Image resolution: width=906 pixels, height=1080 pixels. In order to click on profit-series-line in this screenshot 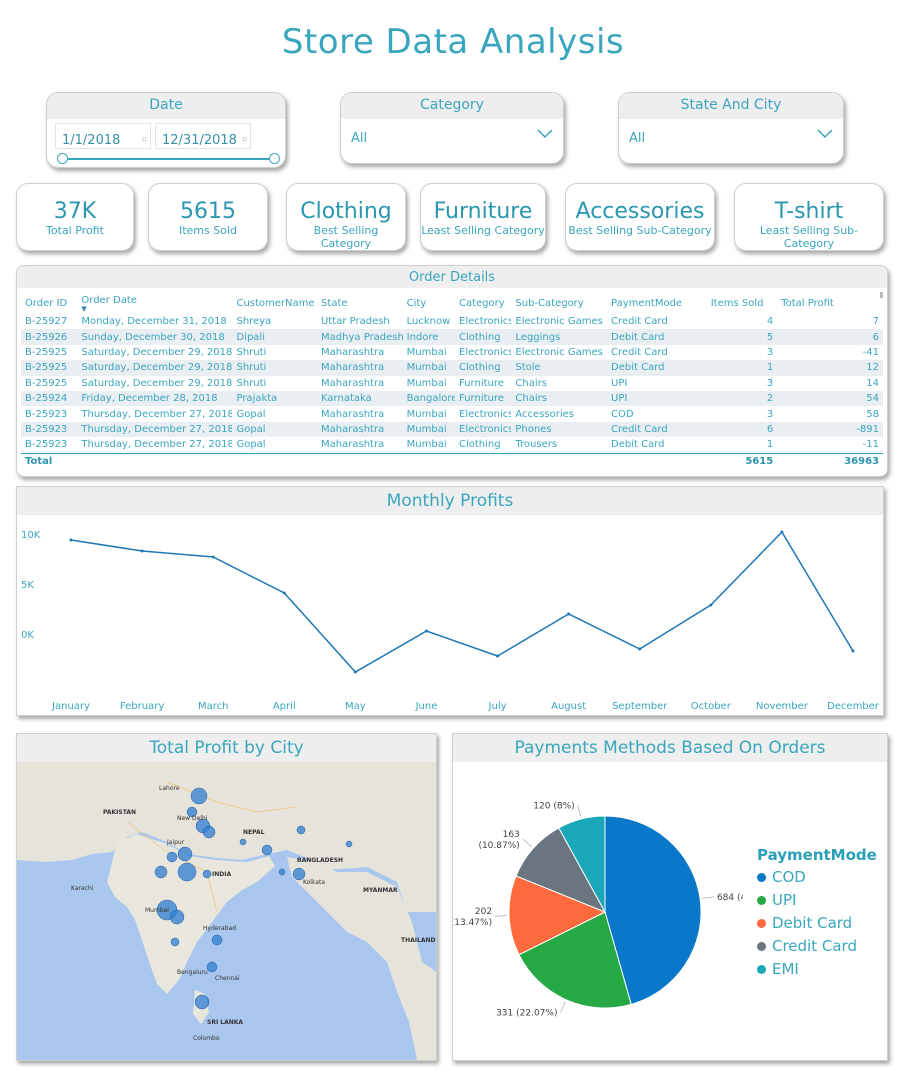, I will do `click(462, 601)`.